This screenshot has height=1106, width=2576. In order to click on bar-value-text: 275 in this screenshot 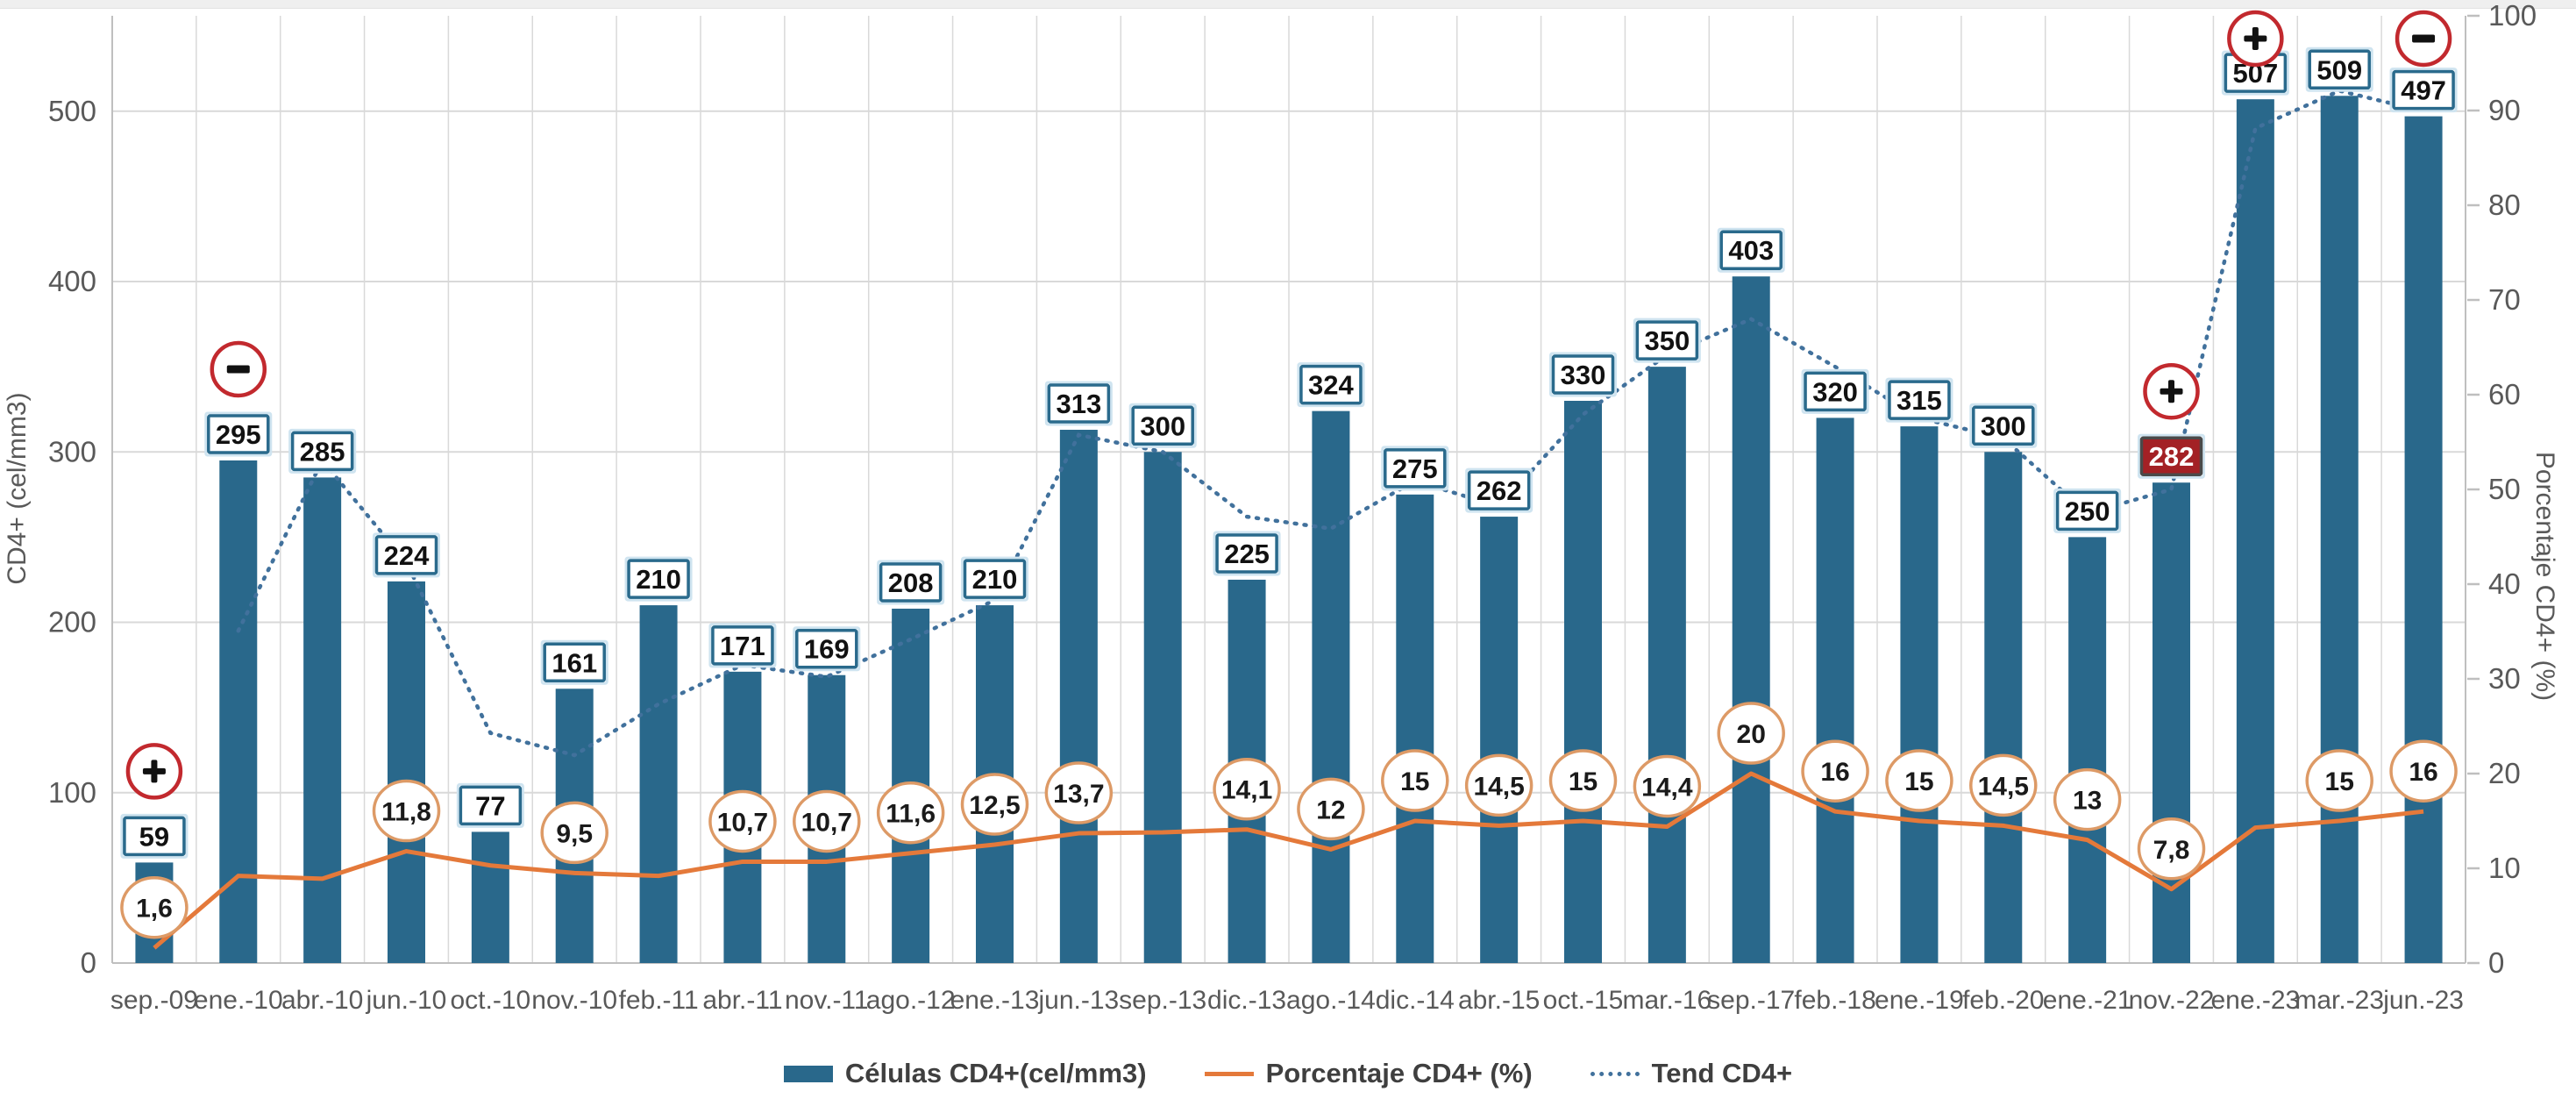, I will do `click(1415, 468)`.